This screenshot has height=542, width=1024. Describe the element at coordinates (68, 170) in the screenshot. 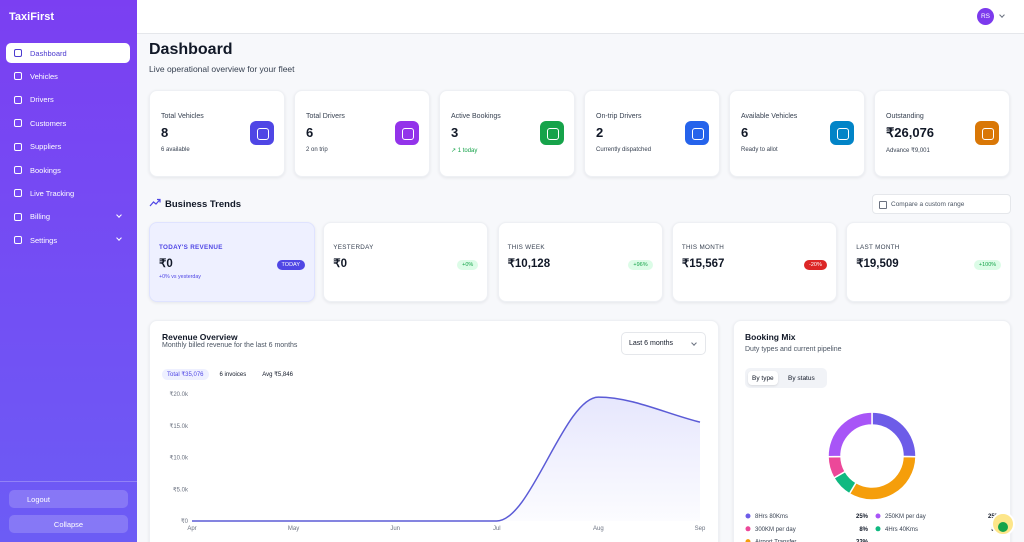

I see `nav-item: Bookings` at that location.